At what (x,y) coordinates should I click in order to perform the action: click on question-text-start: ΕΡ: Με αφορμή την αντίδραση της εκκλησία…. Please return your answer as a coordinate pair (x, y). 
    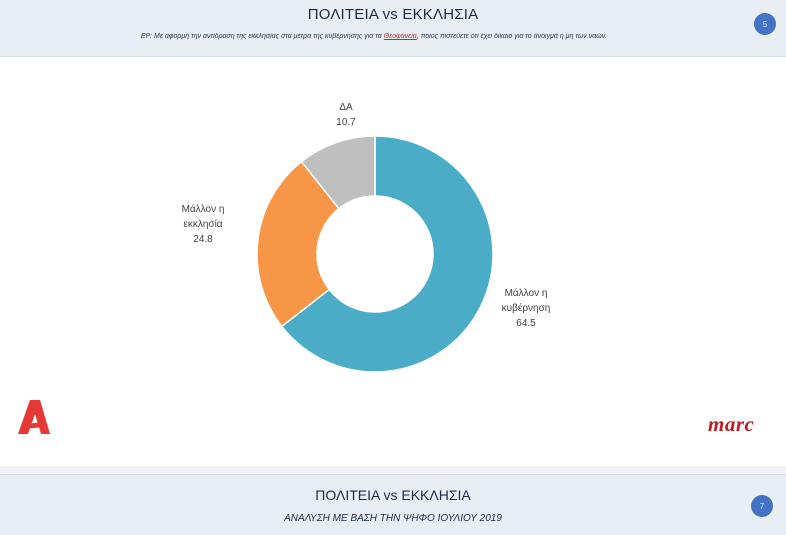
    Looking at the image, I should click on (262, 36).